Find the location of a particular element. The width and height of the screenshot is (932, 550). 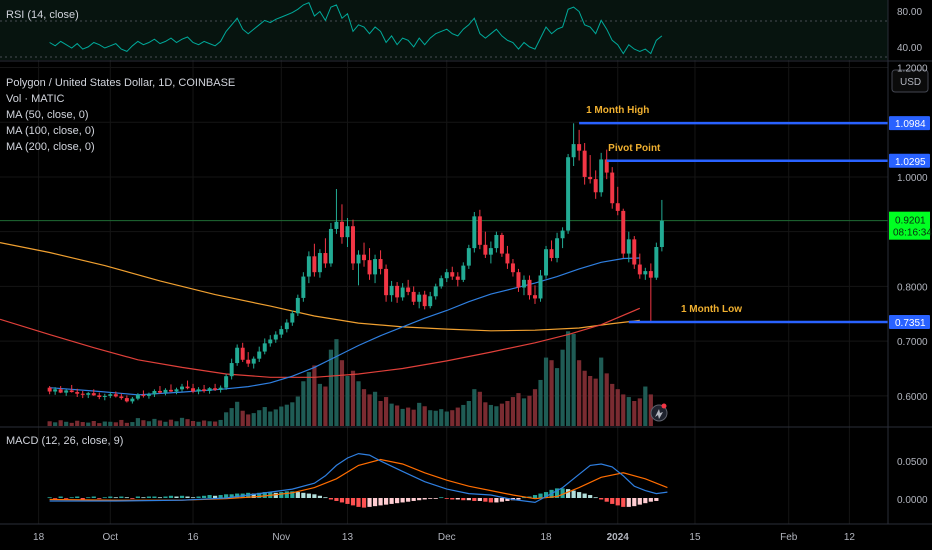

currency-button: USD is located at coordinates (910, 81).